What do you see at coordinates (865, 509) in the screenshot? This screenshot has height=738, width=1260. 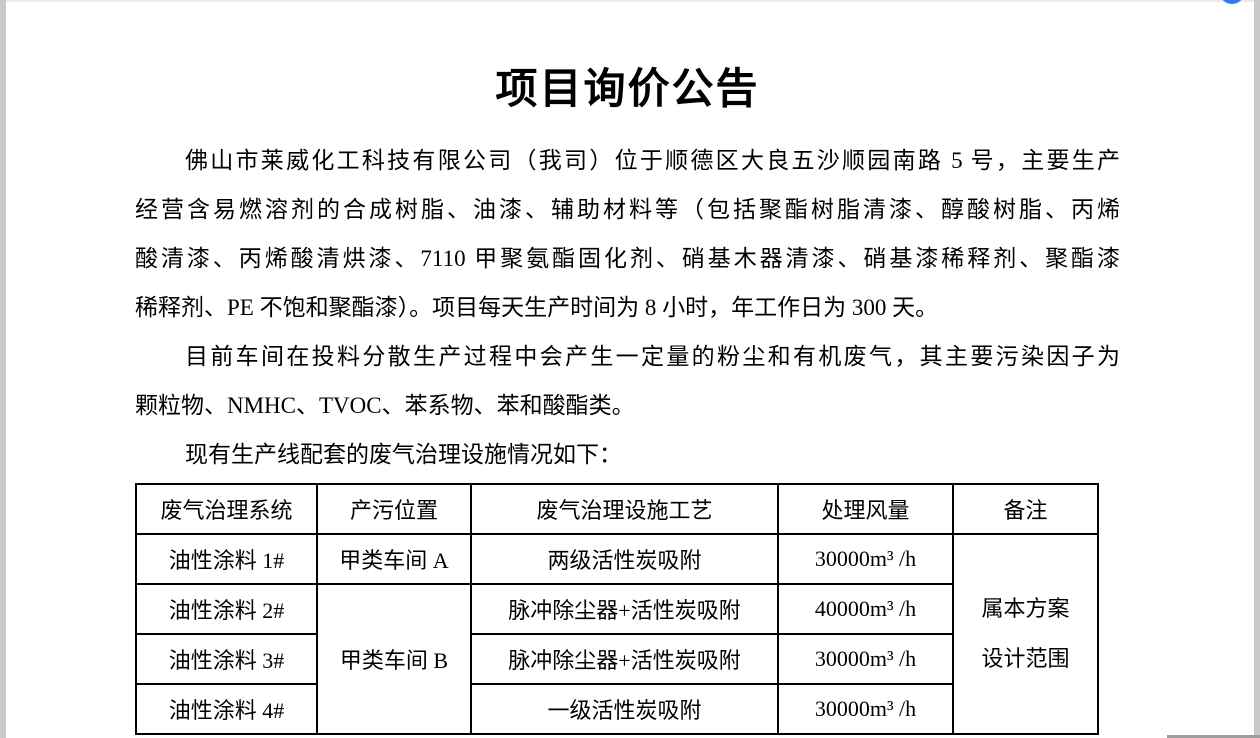 I see `header-airflow: 处理风量` at bounding box center [865, 509].